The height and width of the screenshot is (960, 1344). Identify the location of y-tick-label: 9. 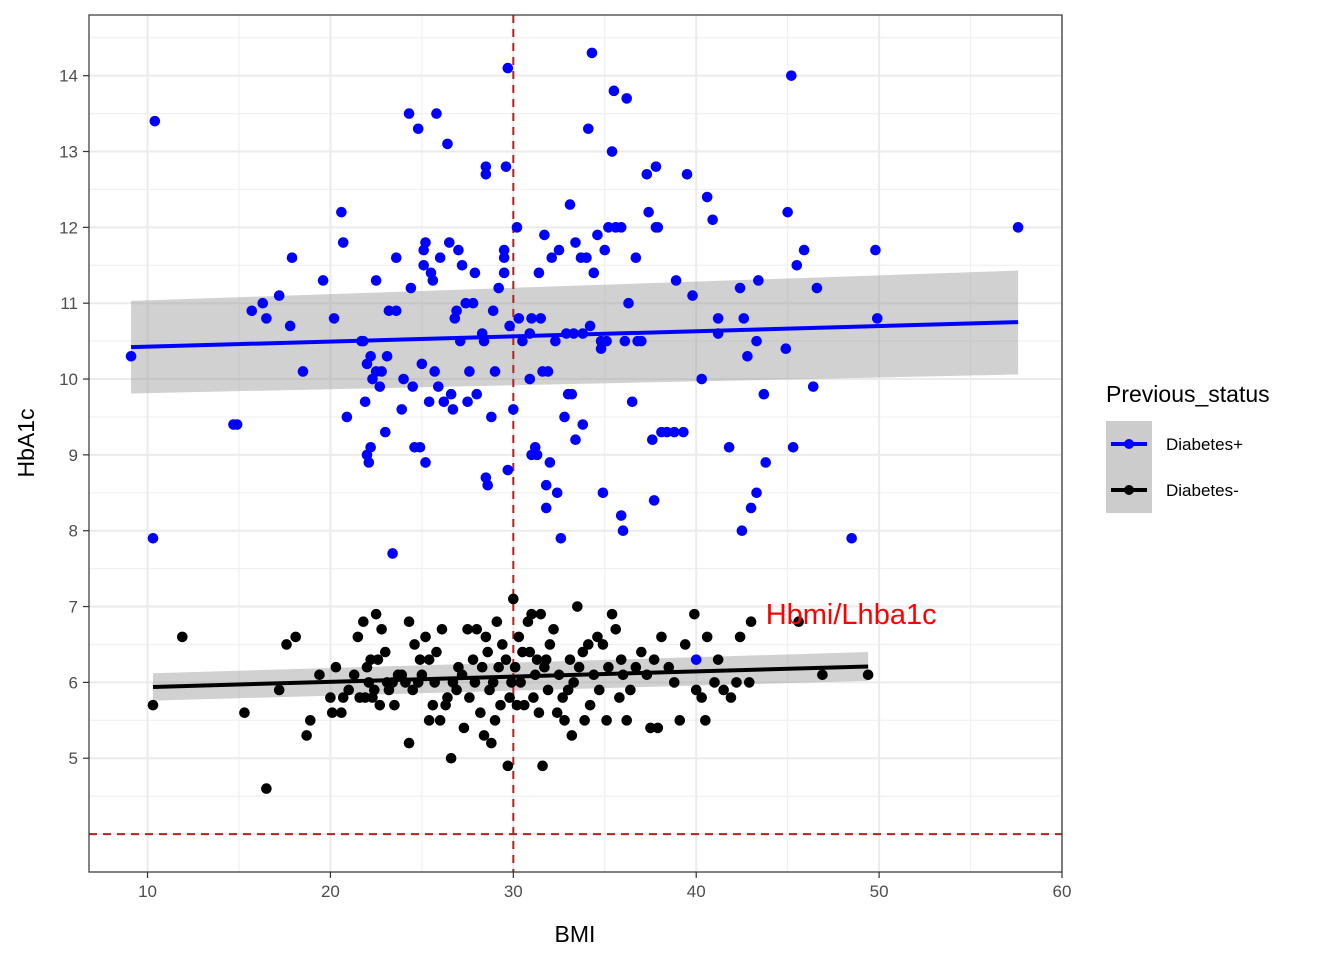
(73, 455).